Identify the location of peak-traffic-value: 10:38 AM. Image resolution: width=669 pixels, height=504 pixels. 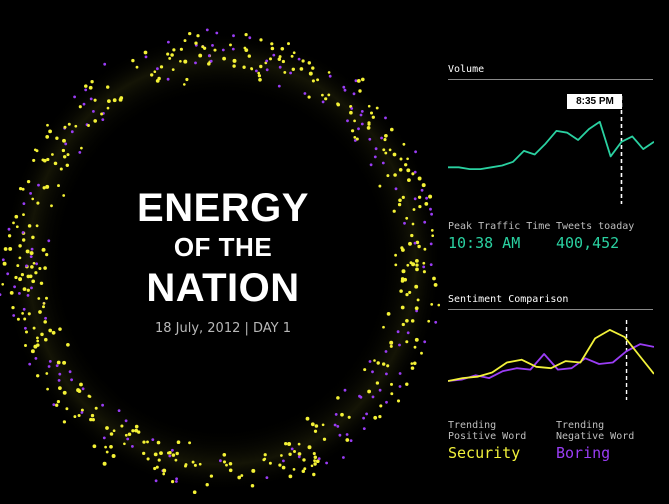
(484, 243).